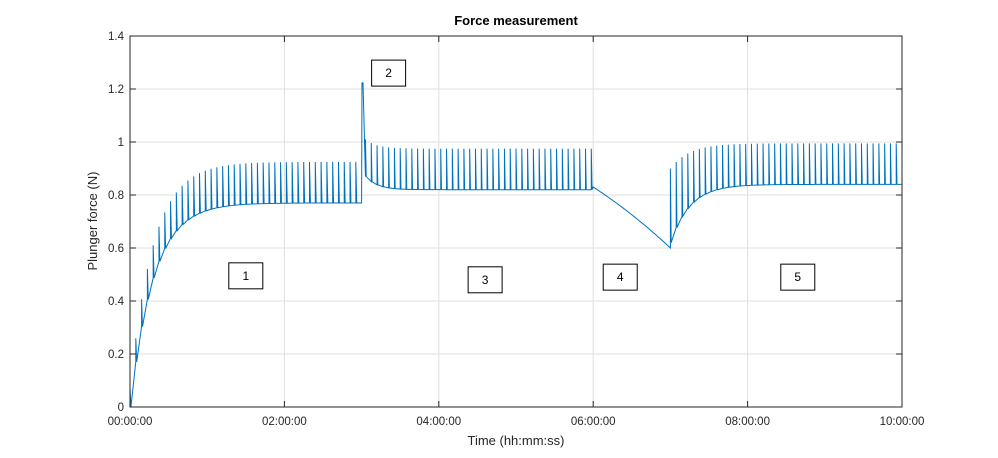  What do you see at coordinates (593, 422) in the screenshot?
I see `x-tick-label: 06:00:00` at bounding box center [593, 422].